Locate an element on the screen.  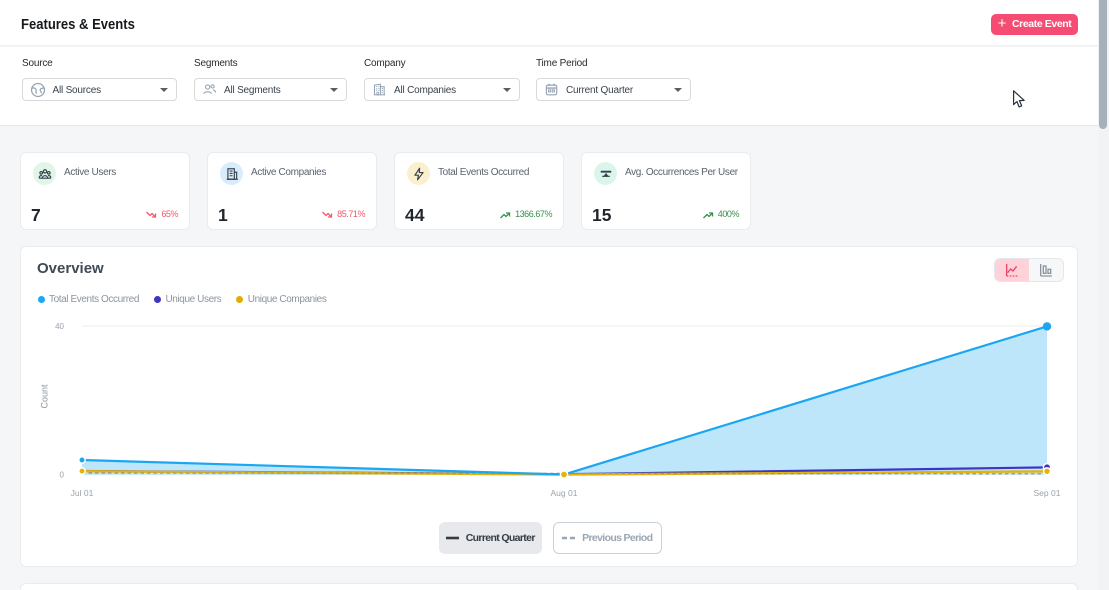
svg-text: 0 is located at coordinates (62, 474).